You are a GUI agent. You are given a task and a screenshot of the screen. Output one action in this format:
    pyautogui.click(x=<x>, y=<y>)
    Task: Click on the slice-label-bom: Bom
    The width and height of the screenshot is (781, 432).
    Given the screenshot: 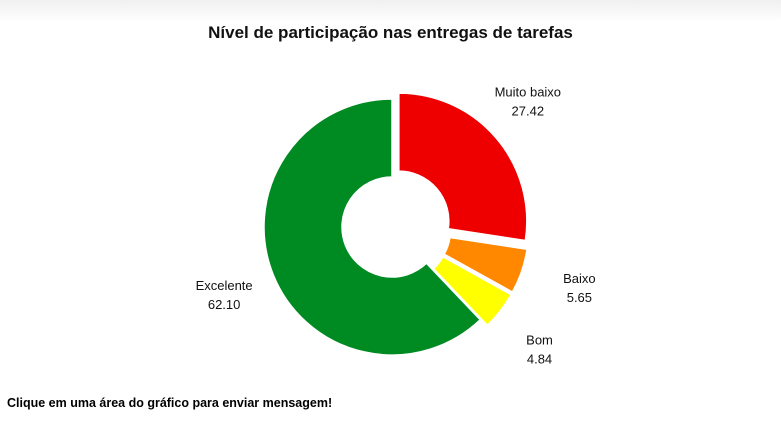 What is the action you would take?
    pyautogui.click(x=539, y=340)
    